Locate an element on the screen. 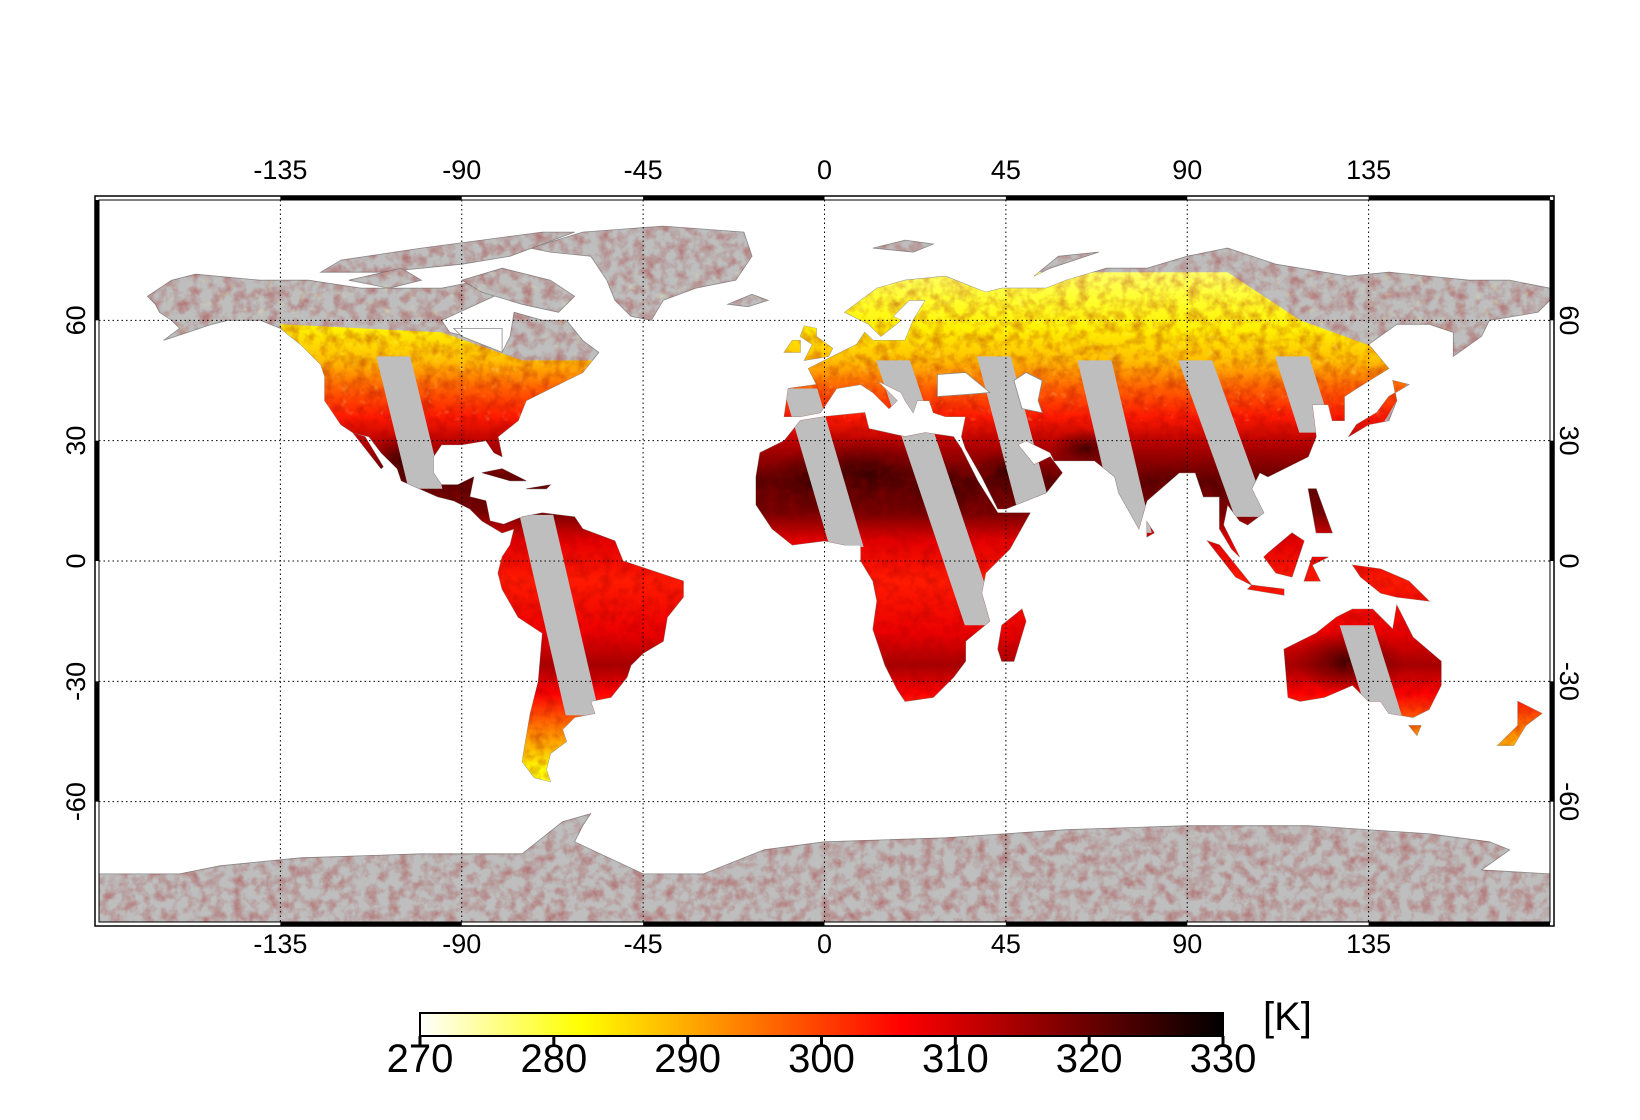  right-lat-tick-label: 30 is located at coordinates (1569, 441).